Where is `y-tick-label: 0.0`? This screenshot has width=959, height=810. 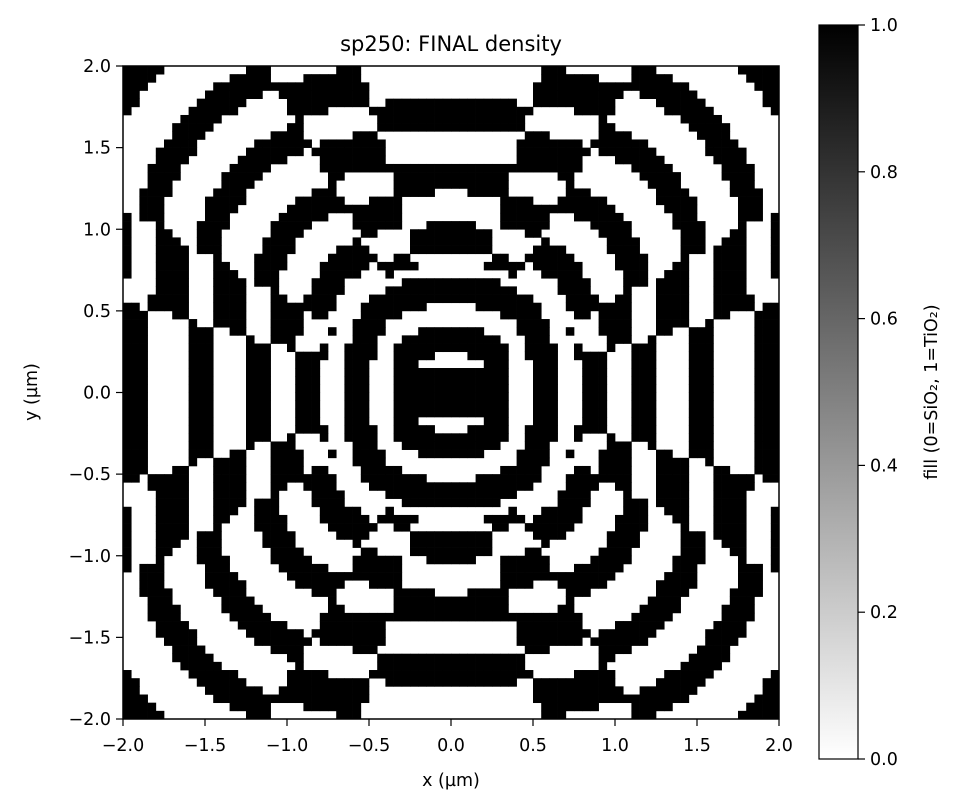 y-tick-label: 0.0 is located at coordinates (97, 394).